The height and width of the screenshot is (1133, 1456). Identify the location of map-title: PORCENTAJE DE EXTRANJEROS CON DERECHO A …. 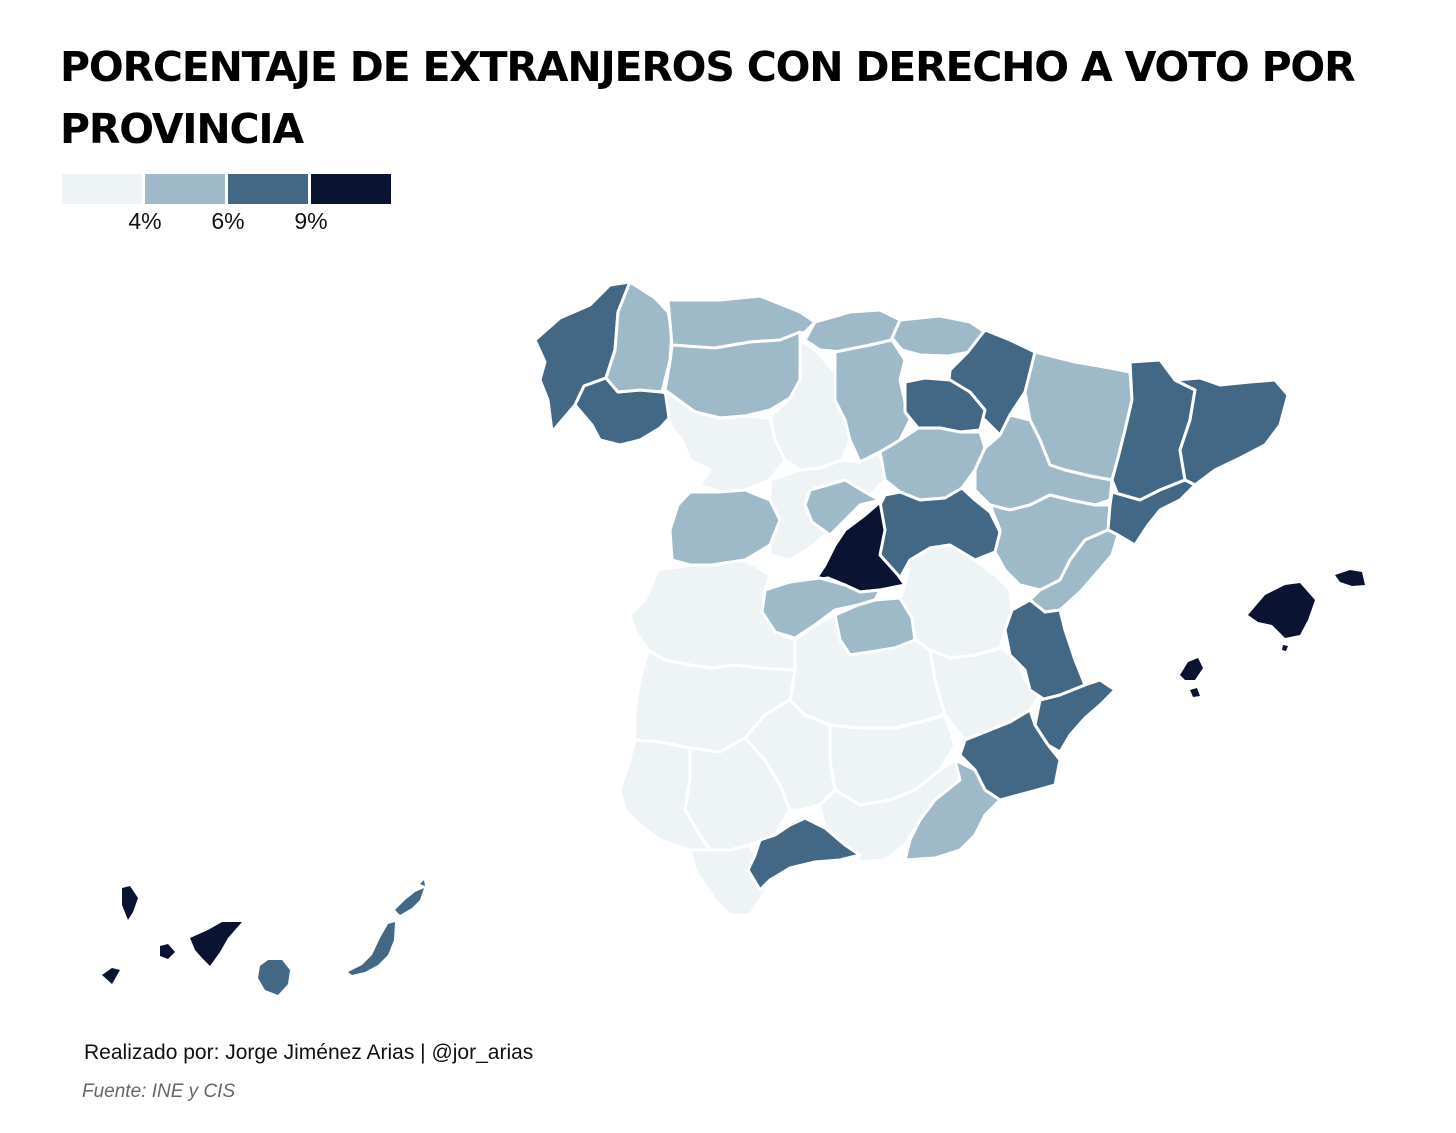
(708, 98).